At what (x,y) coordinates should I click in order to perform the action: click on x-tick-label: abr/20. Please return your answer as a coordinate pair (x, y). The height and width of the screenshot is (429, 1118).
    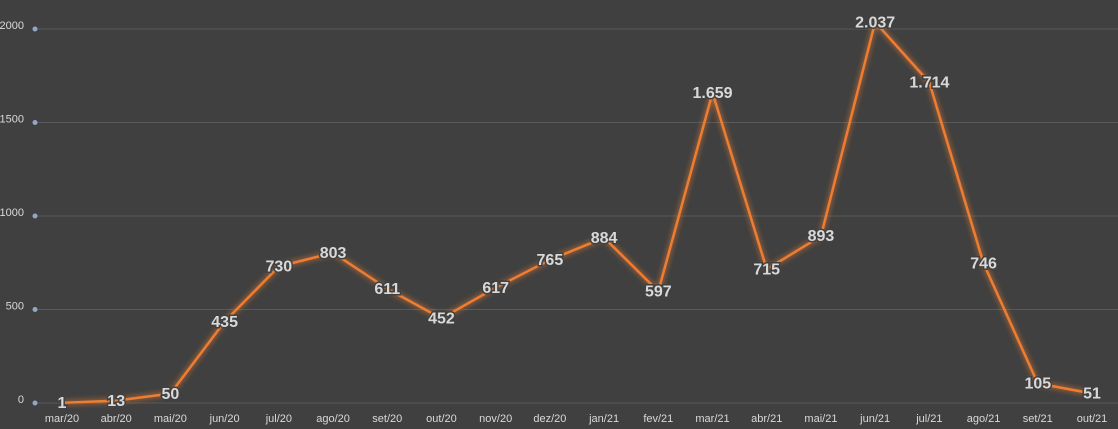
    Looking at the image, I should click on (116, 419).